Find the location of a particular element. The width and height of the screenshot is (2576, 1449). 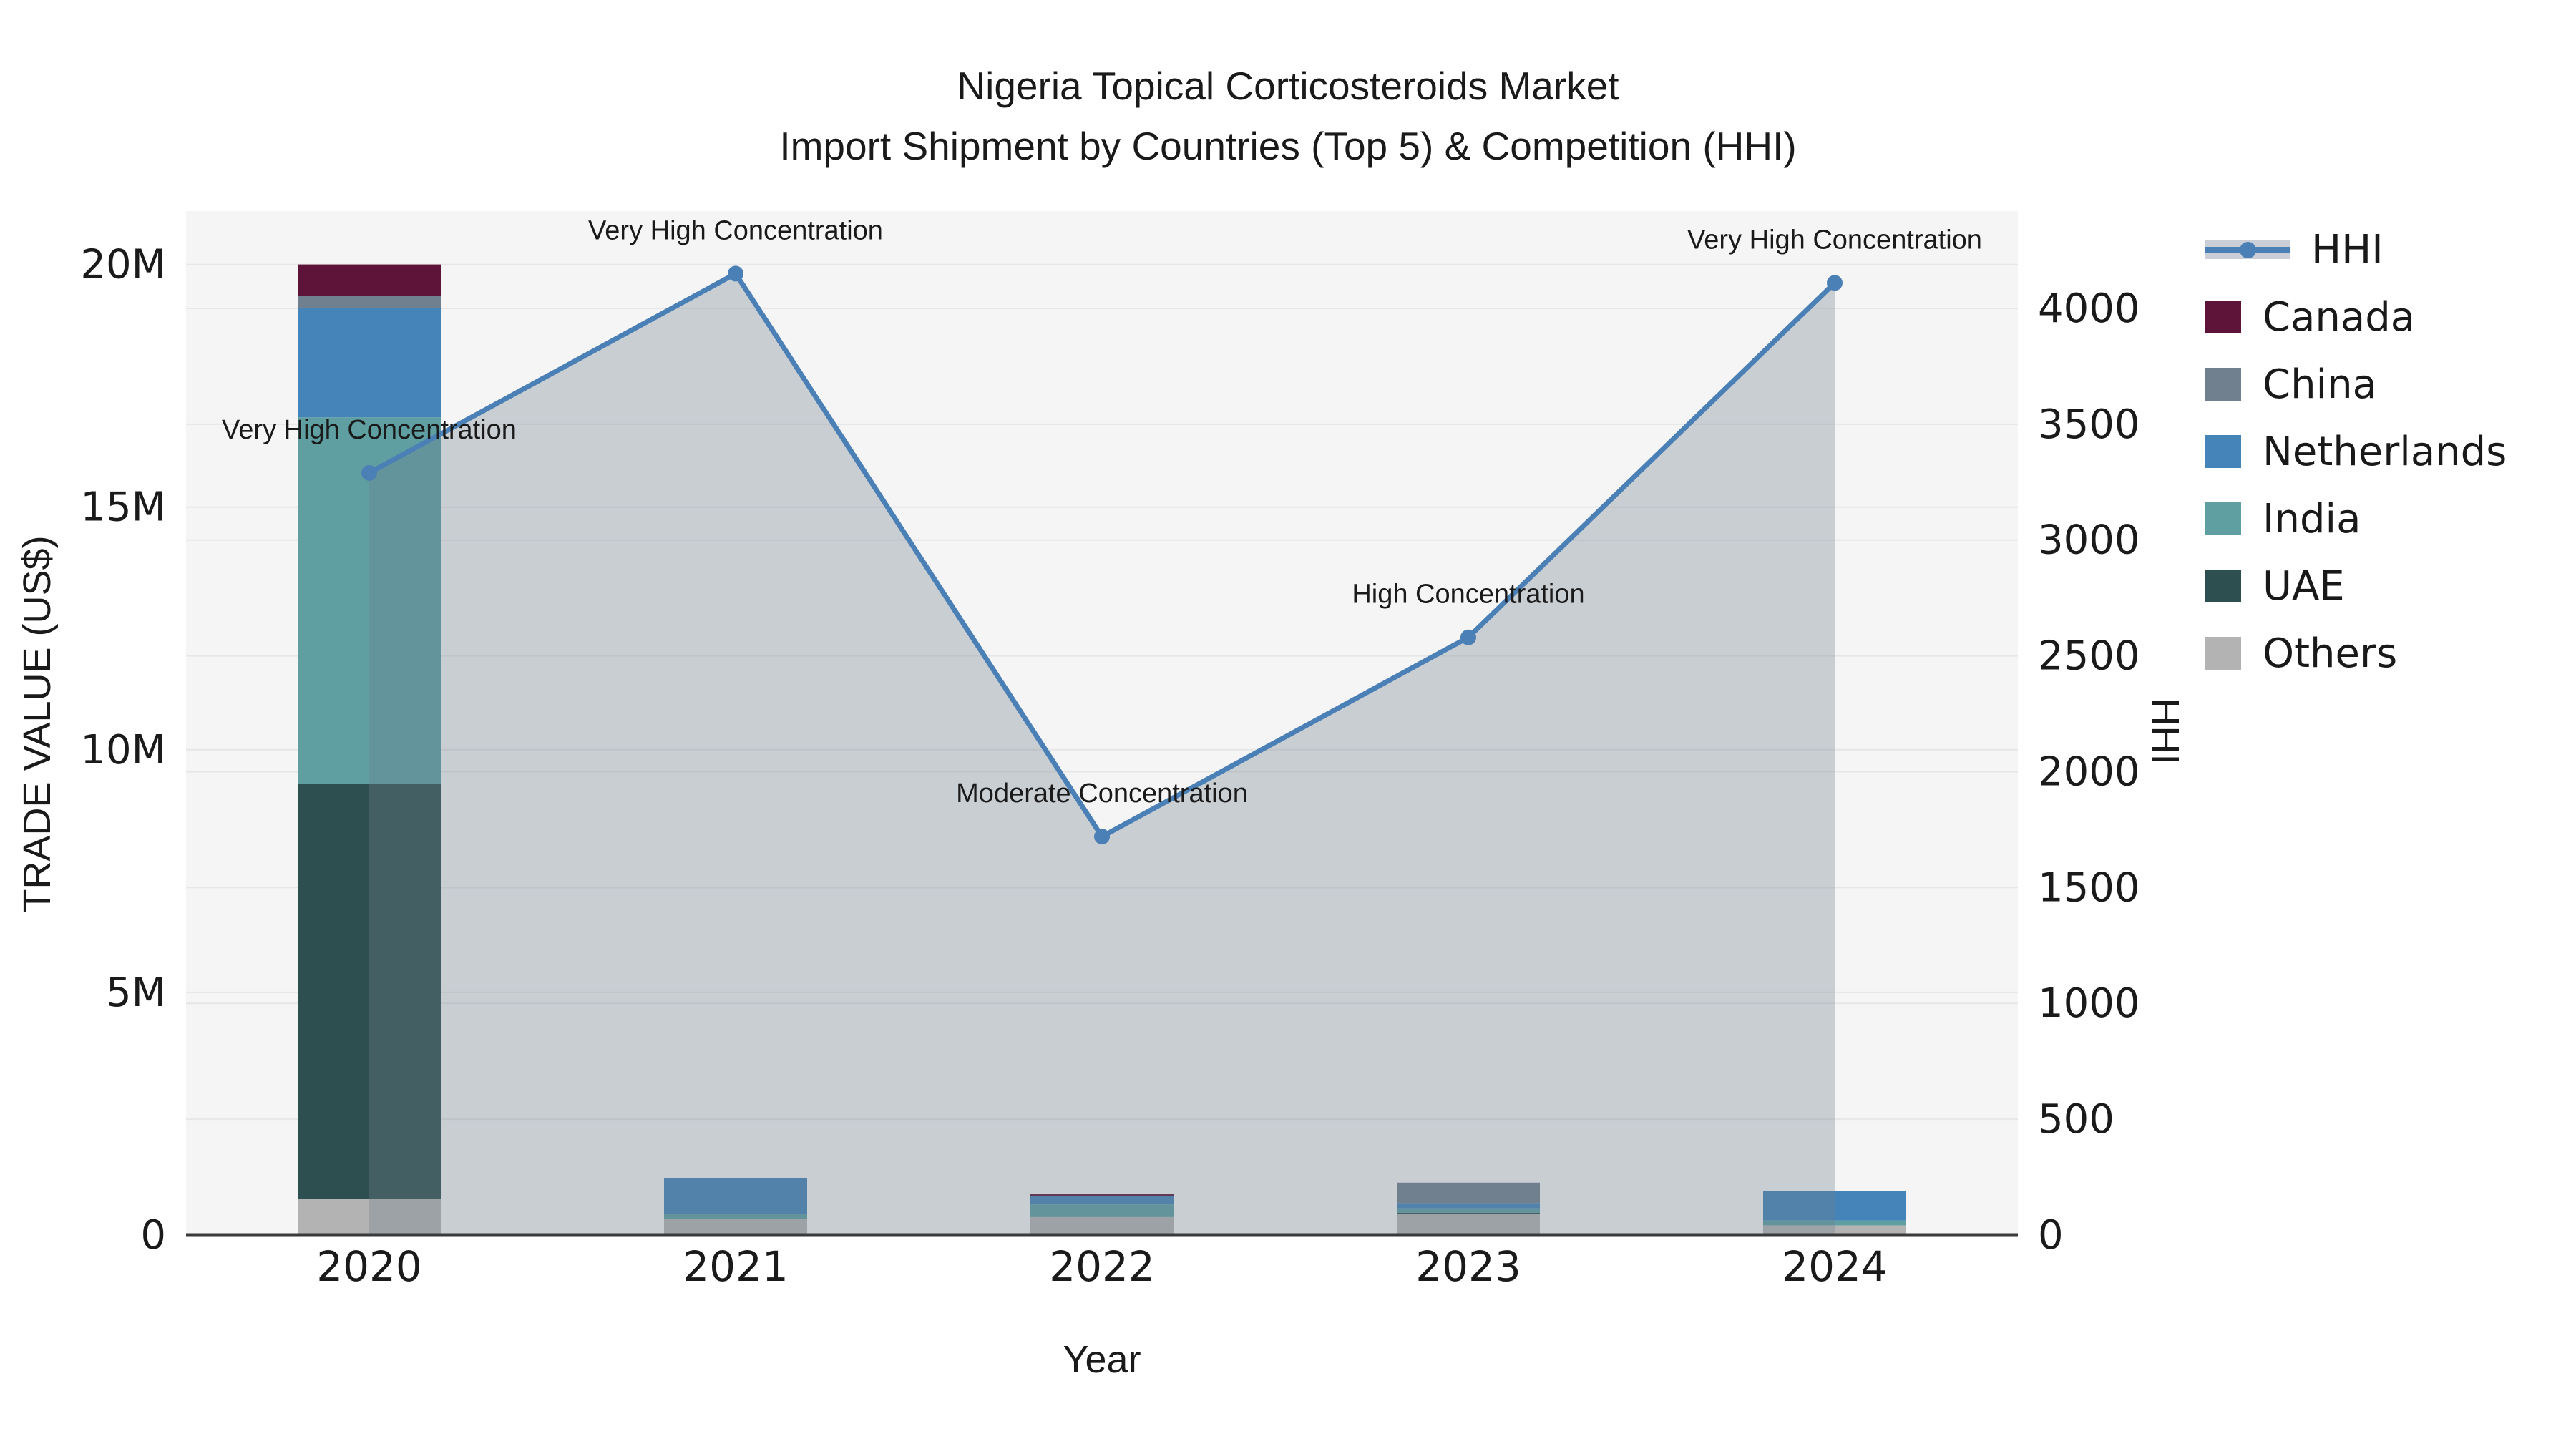

bar-segment-others-2020 is located at coordinates (369, 1217).